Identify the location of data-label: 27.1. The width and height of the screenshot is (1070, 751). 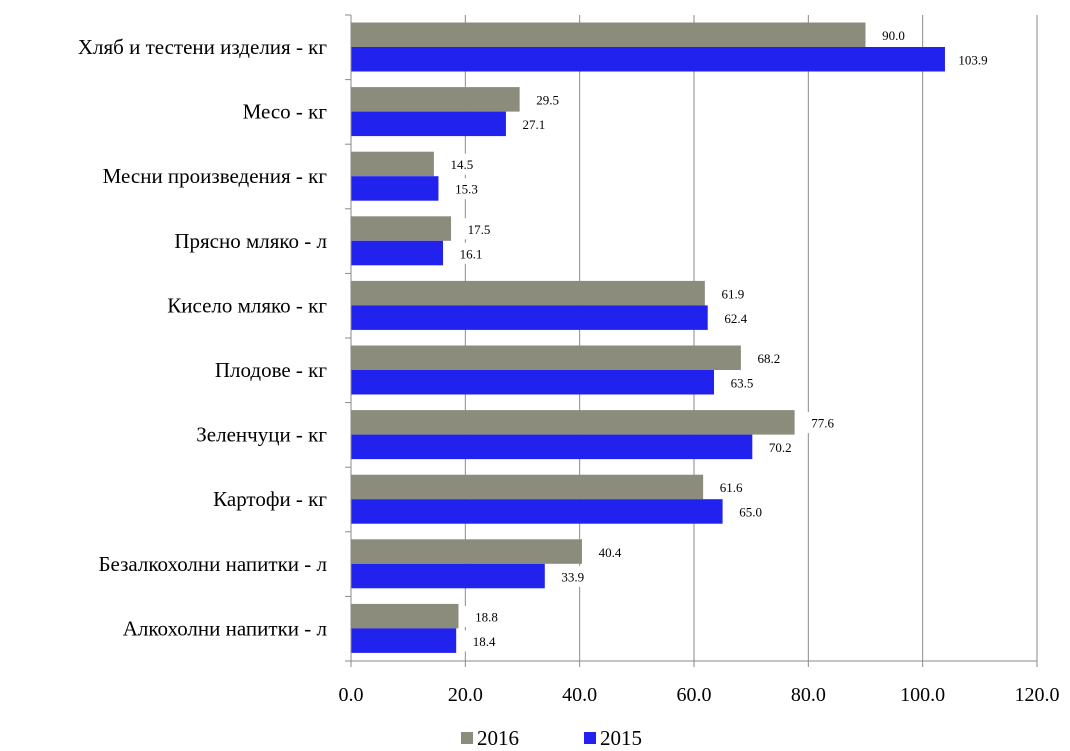
(534, 124).